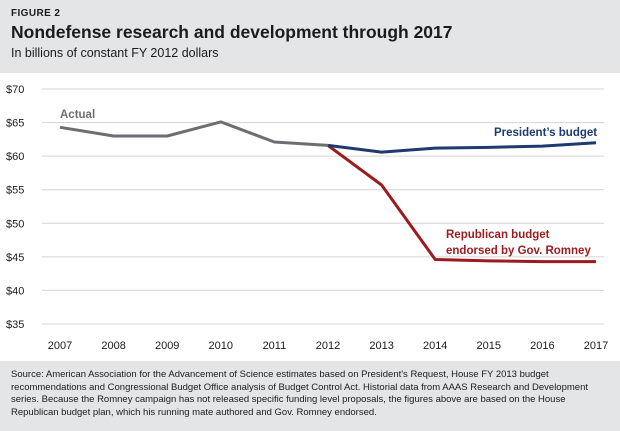  I want to click on label-republican-budget-line1: Republican budget, so click(498, 235).